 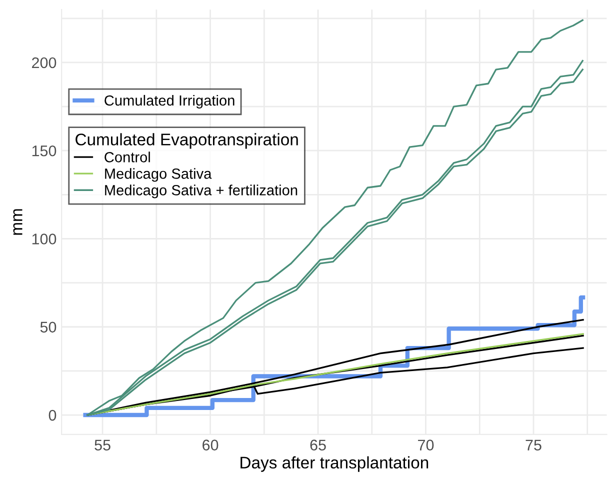 What do you see at coordinates (201, 191) in the screenshot?
I see `legend-label: Medicago Sativa + fertilization` at bounding box center [201, 191].